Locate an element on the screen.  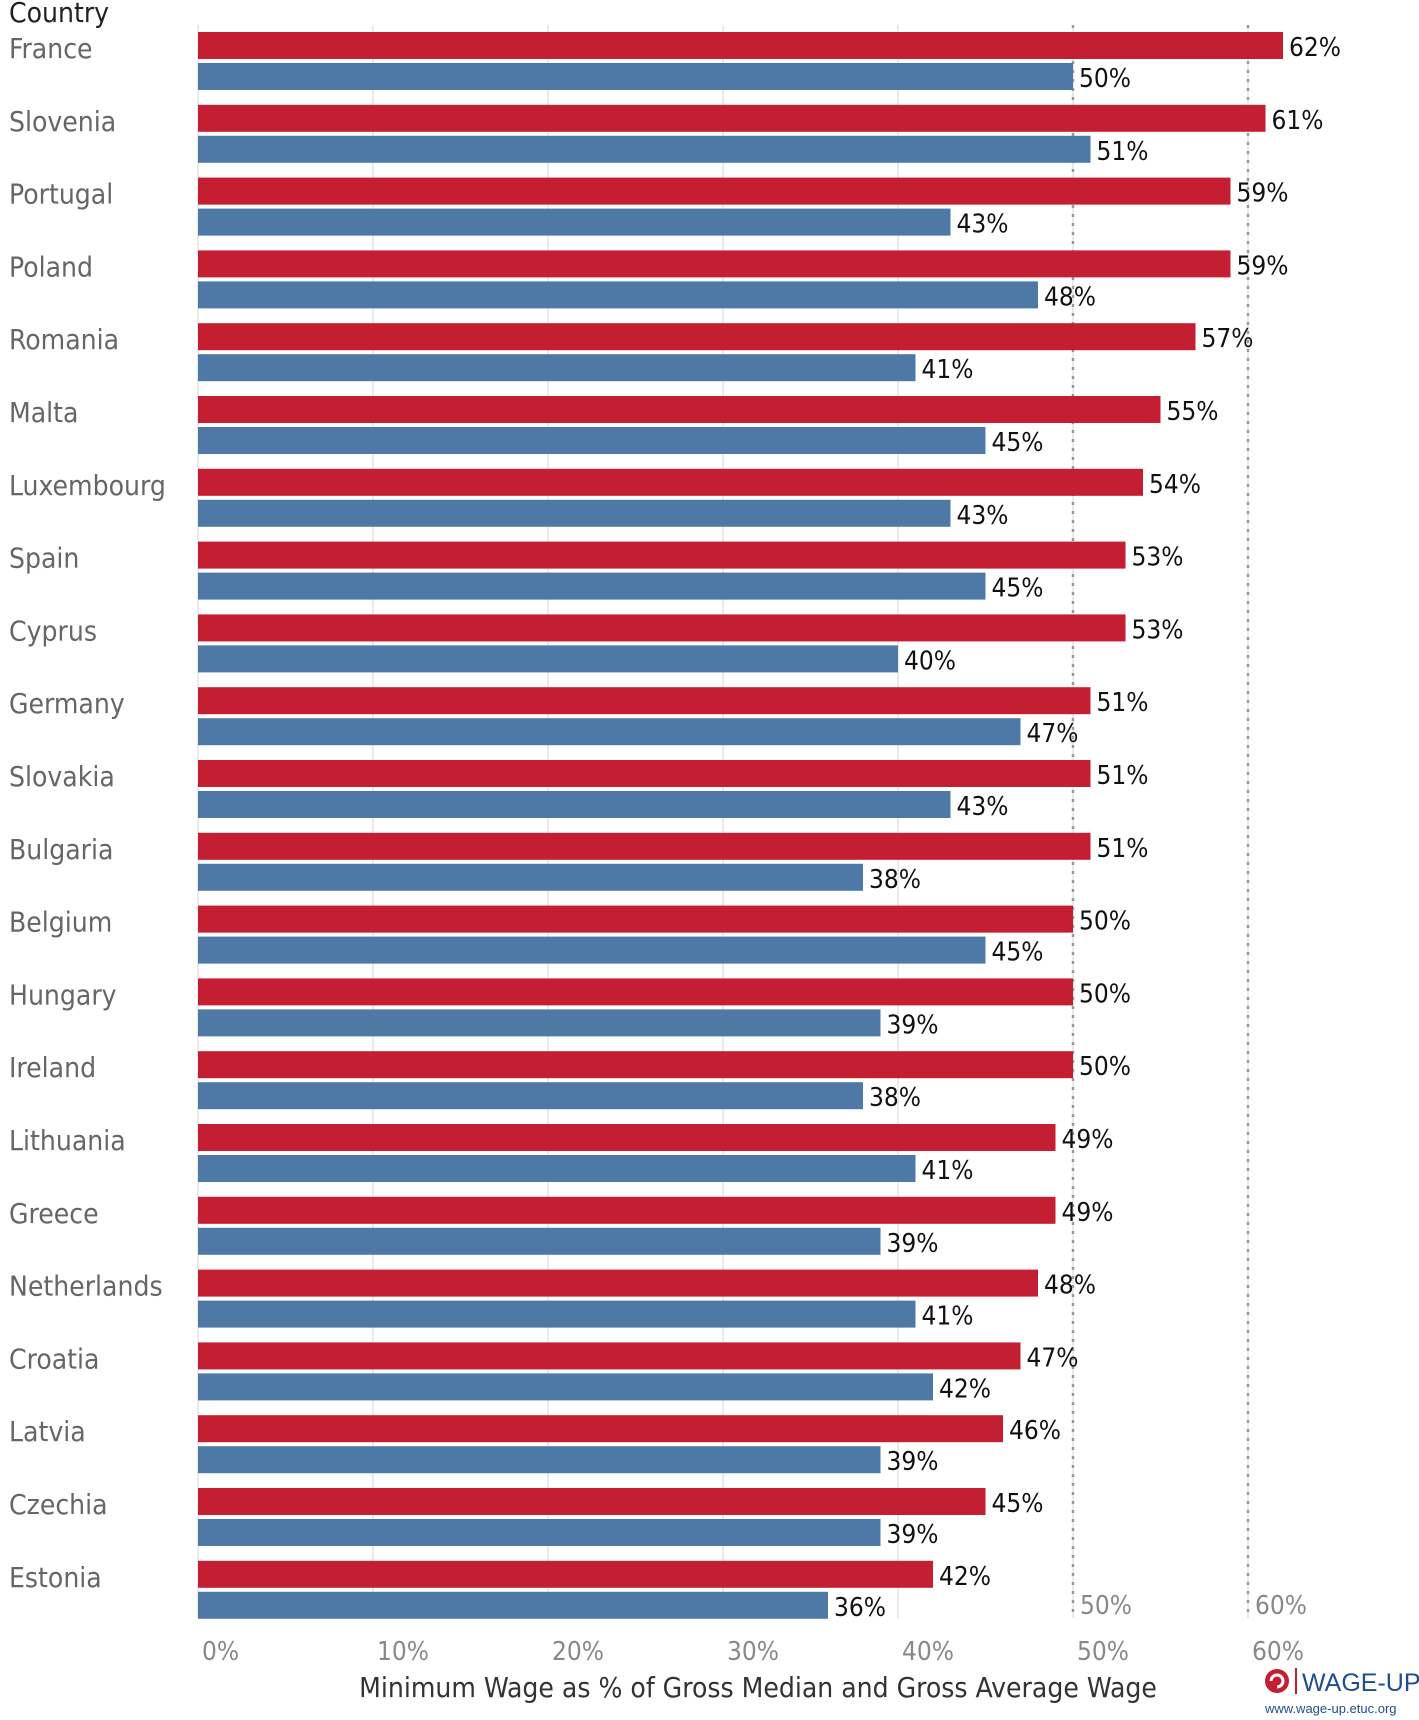
data-label: 55% is located at coordinates (1193, 412).